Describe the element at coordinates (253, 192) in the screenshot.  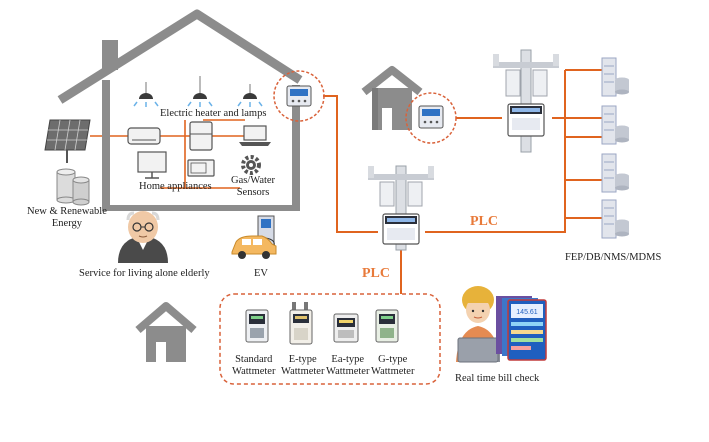
I see `label-sensors-line2: Sensors` at that location.